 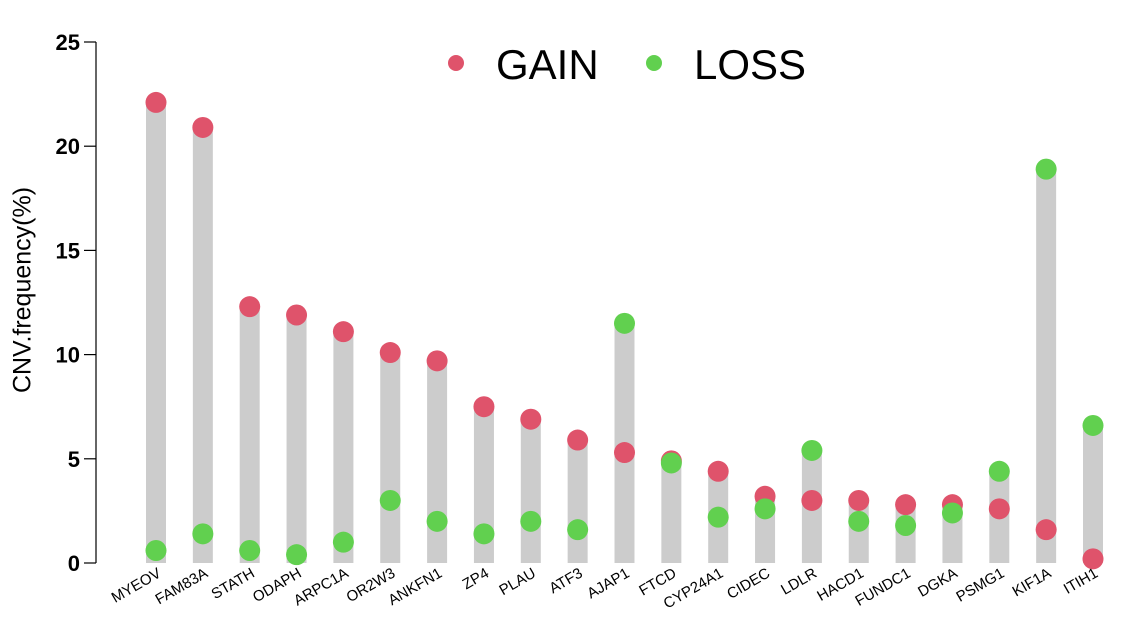 What do you see at coordinates (321, 587) in the screenshot?
I see `x-tick-label-arpc1a: ARPC1A` at bounding box center [321, 587].